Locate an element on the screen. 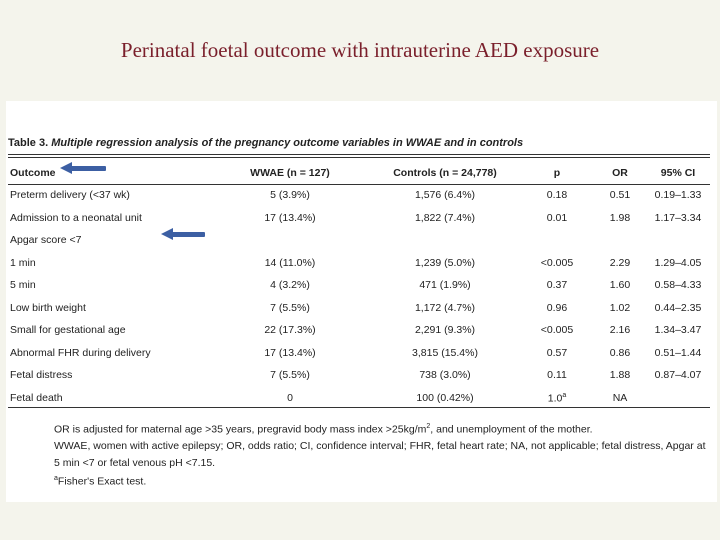 The height and width of the screenshot is (540, 720). cell-p: 0.18 is located at coordinates (557, 195).